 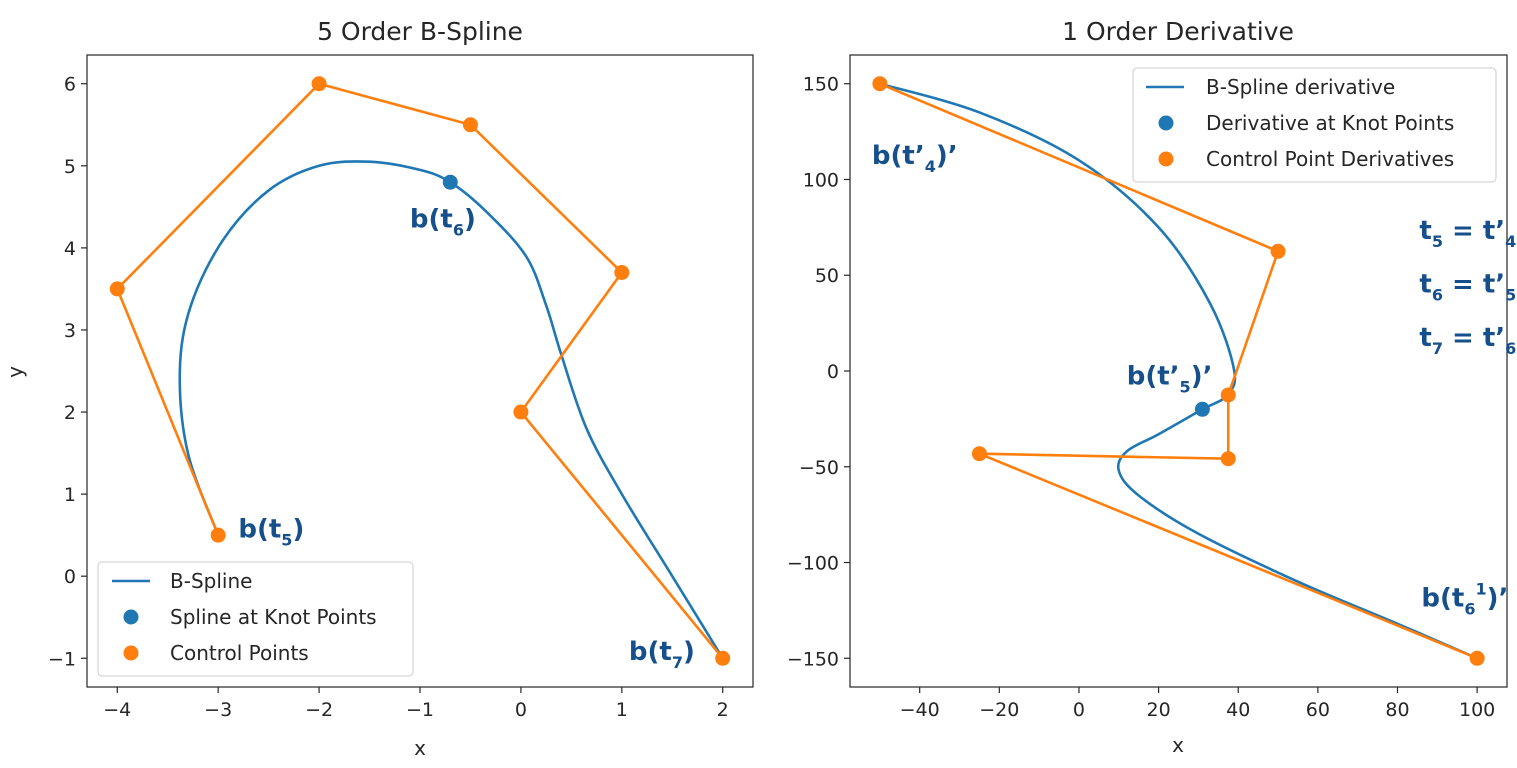 I want to click on x-tick-label: 100, so click(x=1477, y=710).